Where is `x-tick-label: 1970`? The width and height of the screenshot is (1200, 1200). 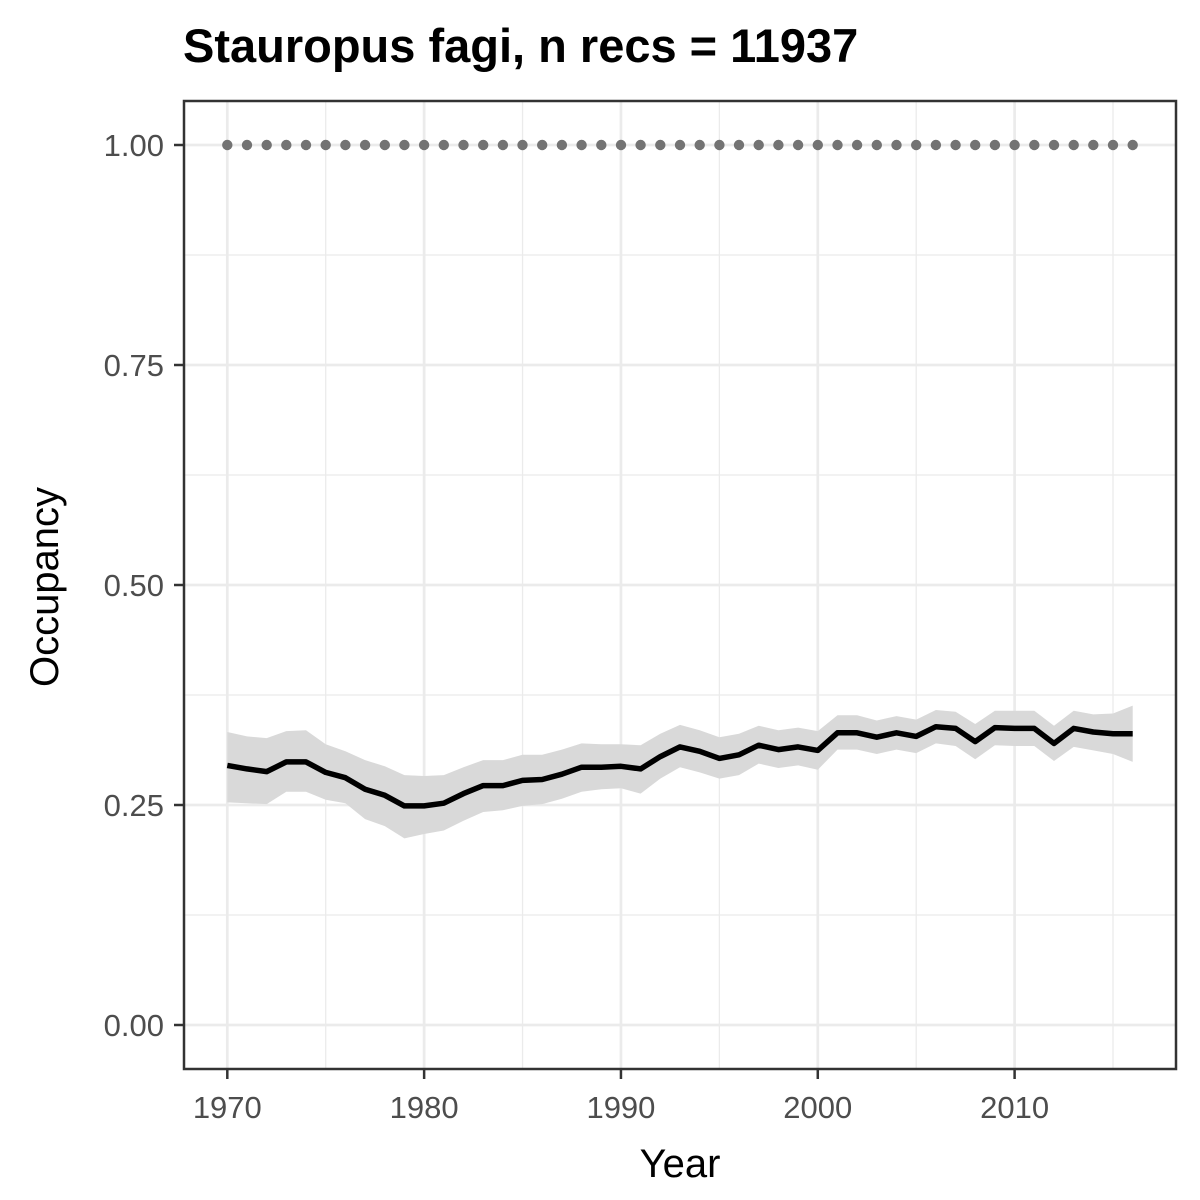 x-tick-label: 1970 is located at coordinates (227, 1107).